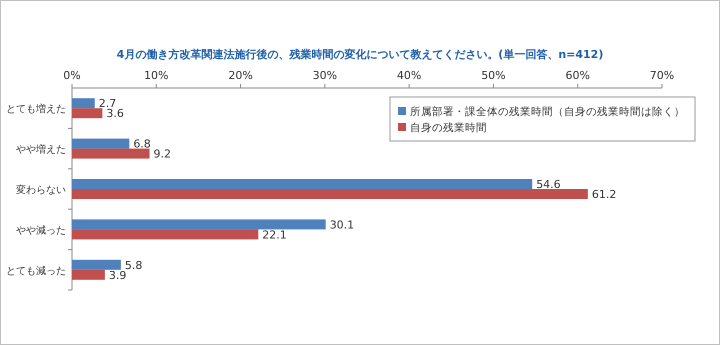 The width and height of the screenshot is (720, 345). I want to click on data-label: 3.9, so click(117, 275).